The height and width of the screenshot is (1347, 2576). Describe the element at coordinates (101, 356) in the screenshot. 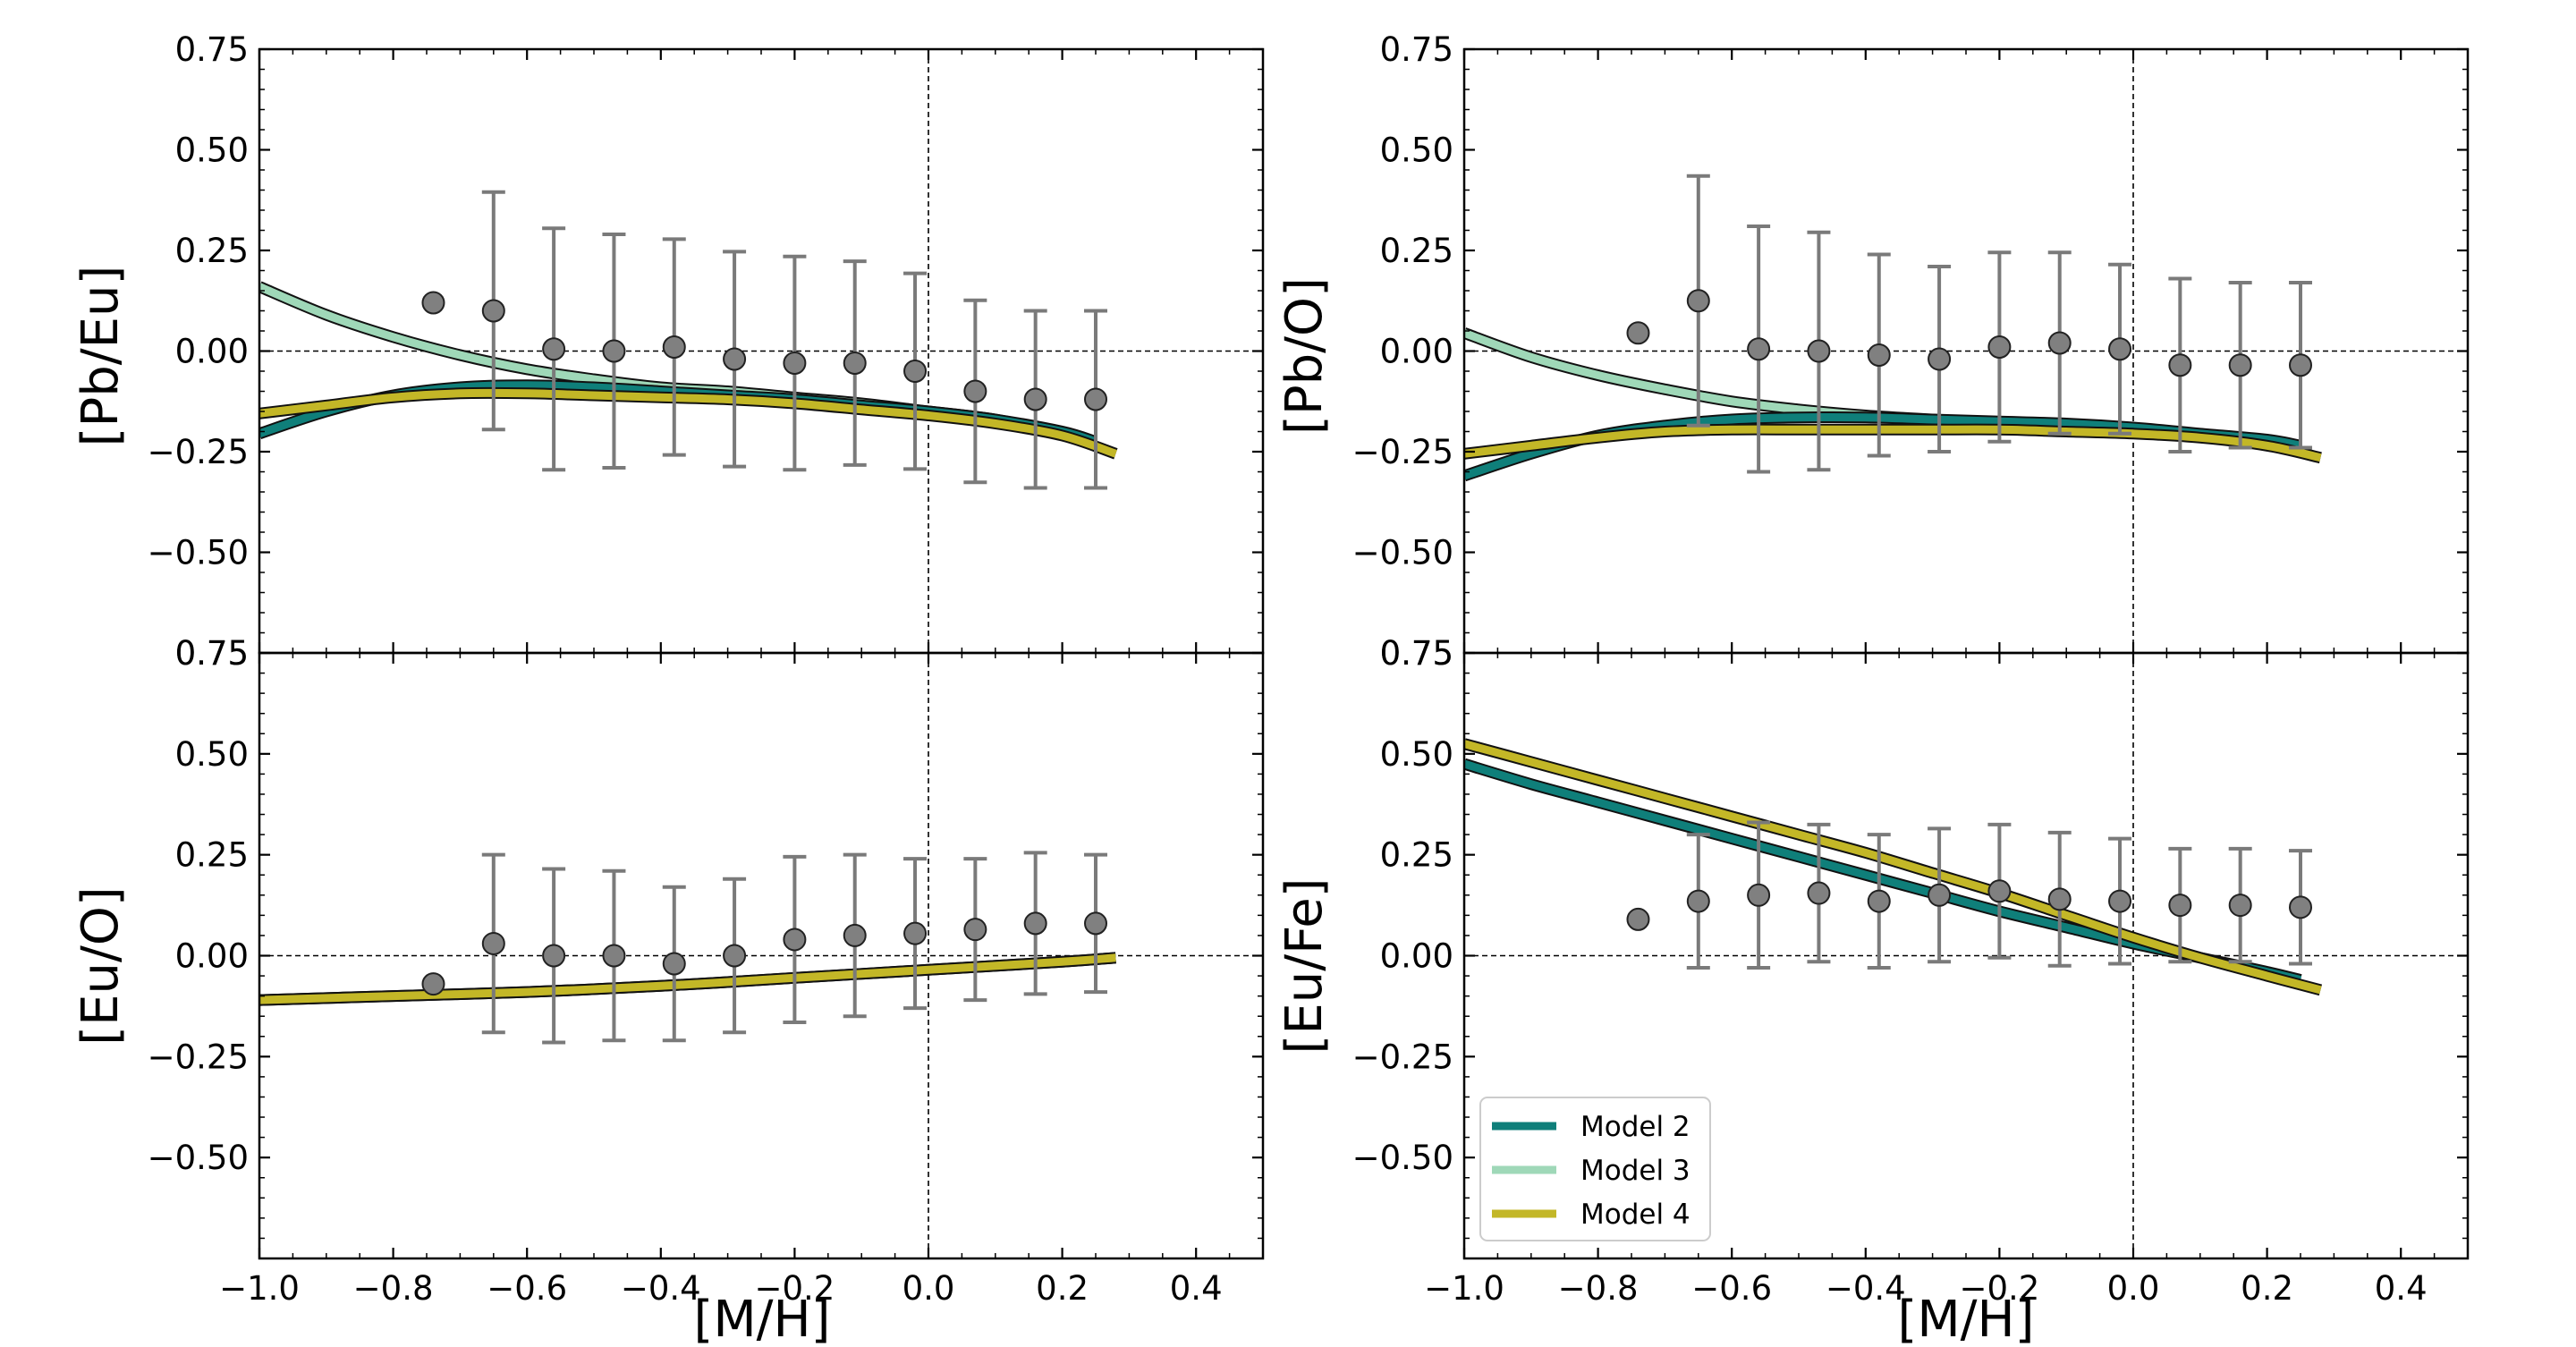

I see `ylabel-pb-eu: [Pb/Eu]` at that location.